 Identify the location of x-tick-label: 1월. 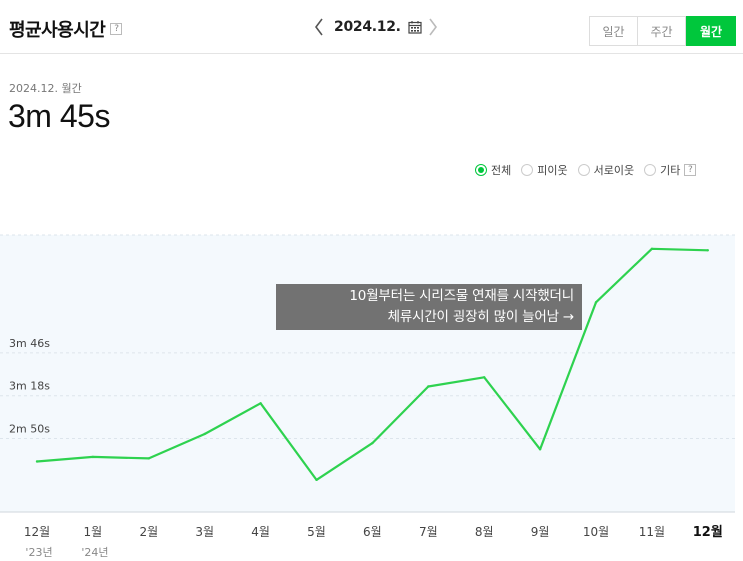
(93, 532).